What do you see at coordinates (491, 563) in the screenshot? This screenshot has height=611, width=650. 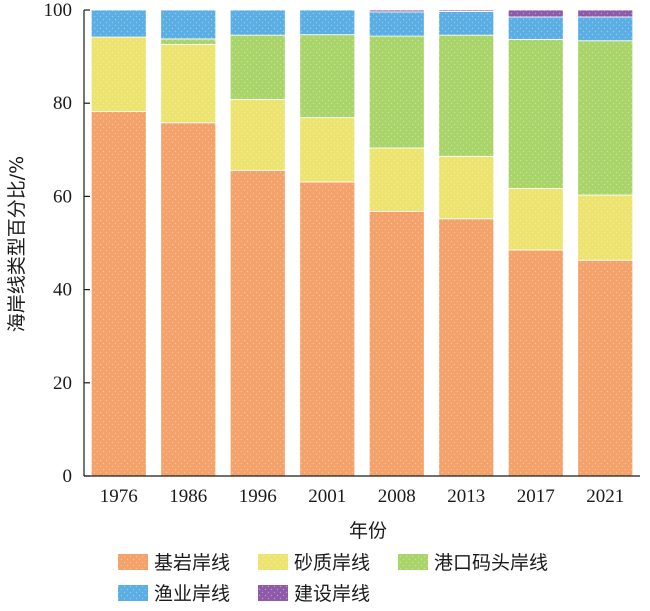 I see `legend-label: 港口码头岸线` at bounding box center [491, 563].